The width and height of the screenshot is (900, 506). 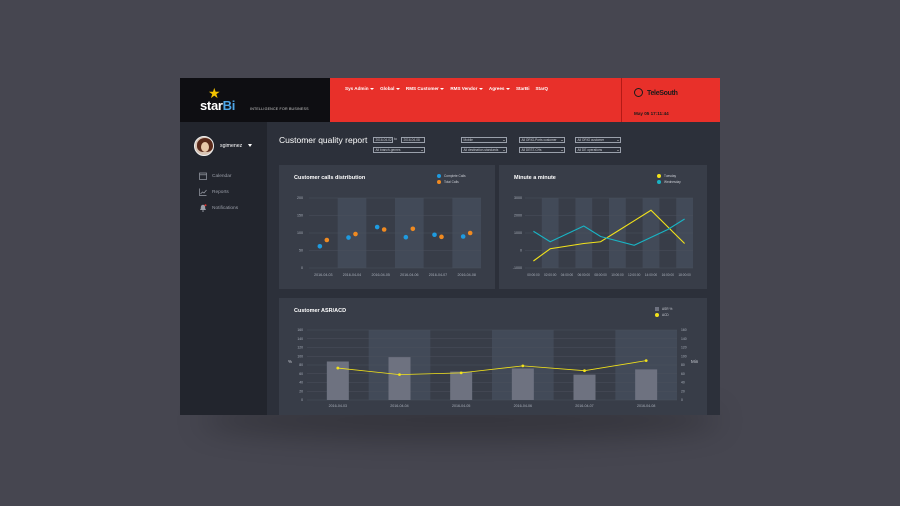 What do you see at coordinates (684, 330) in the screenshot?
I see `y2-tick-label: 160` at bounding box center [684, 330].